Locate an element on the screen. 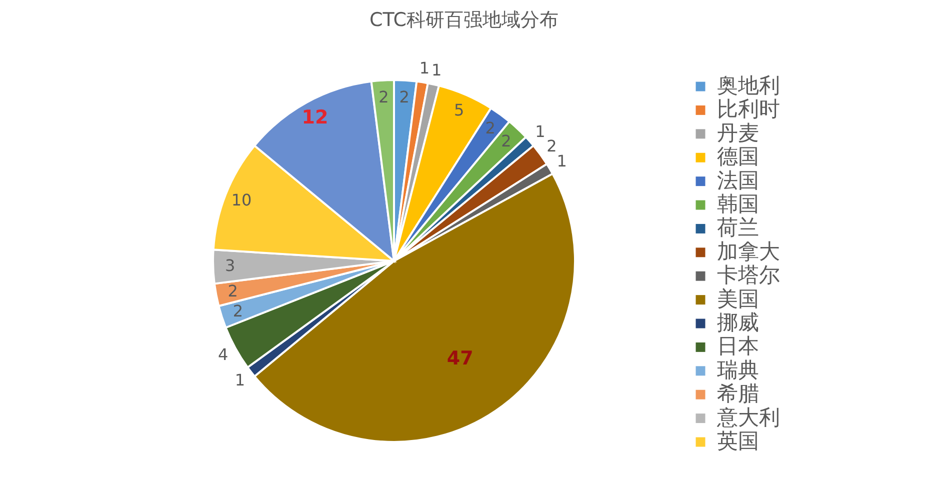 The width and height of the screenshot is (928, 486). data-label: 10 is located at coordinates (241, 200).